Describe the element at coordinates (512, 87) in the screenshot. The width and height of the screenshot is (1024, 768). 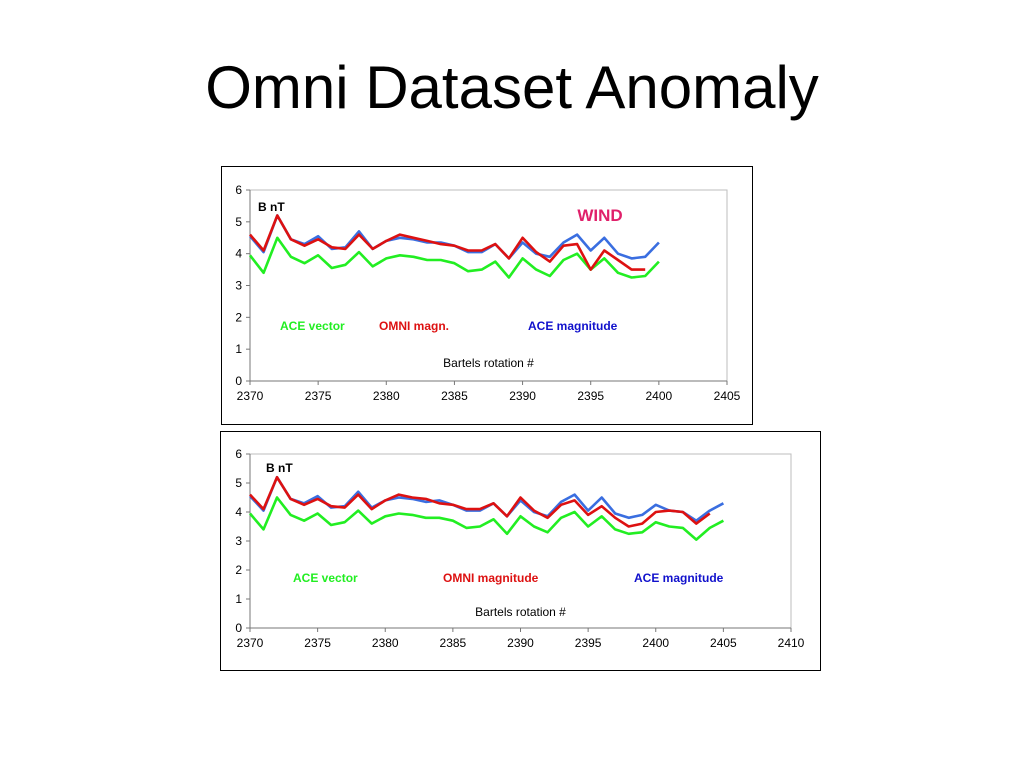
I see `slide-title: Omni Dataset Anomaly` at that location.